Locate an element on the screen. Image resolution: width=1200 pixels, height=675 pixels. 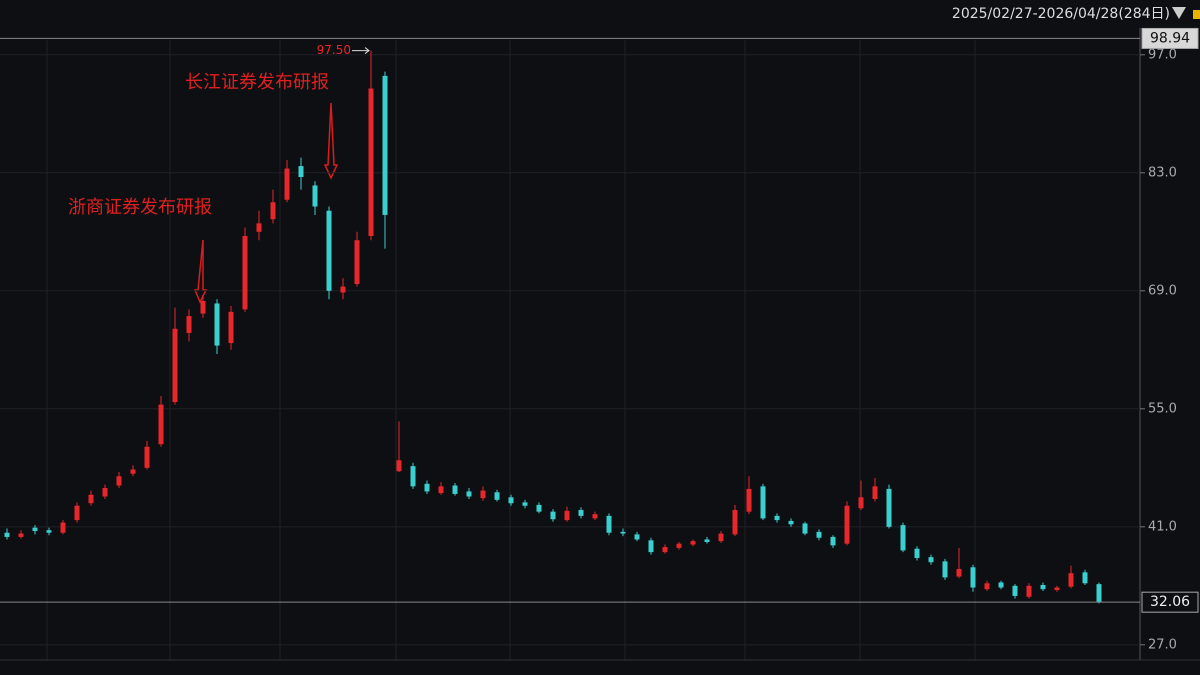
annotation: 长江证券发布研报 is located at coordinates (257, 82).